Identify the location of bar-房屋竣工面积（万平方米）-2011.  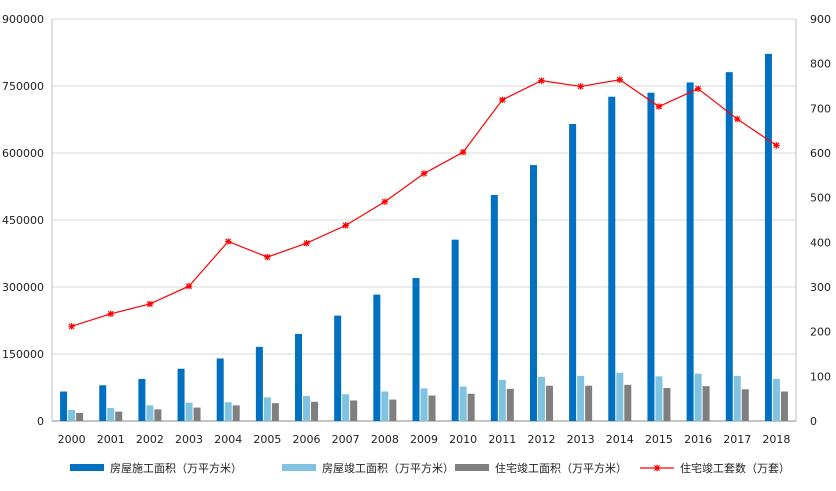
(502, 400).